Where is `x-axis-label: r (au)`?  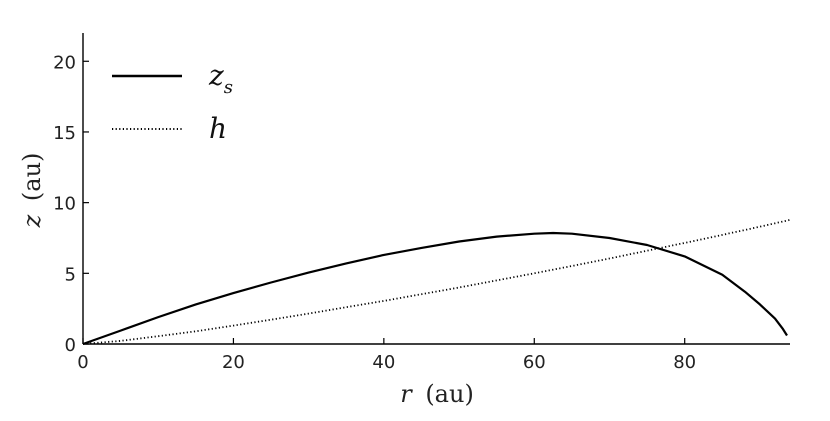
x-axis-label: r (au) is located at coordinates (437, 394).